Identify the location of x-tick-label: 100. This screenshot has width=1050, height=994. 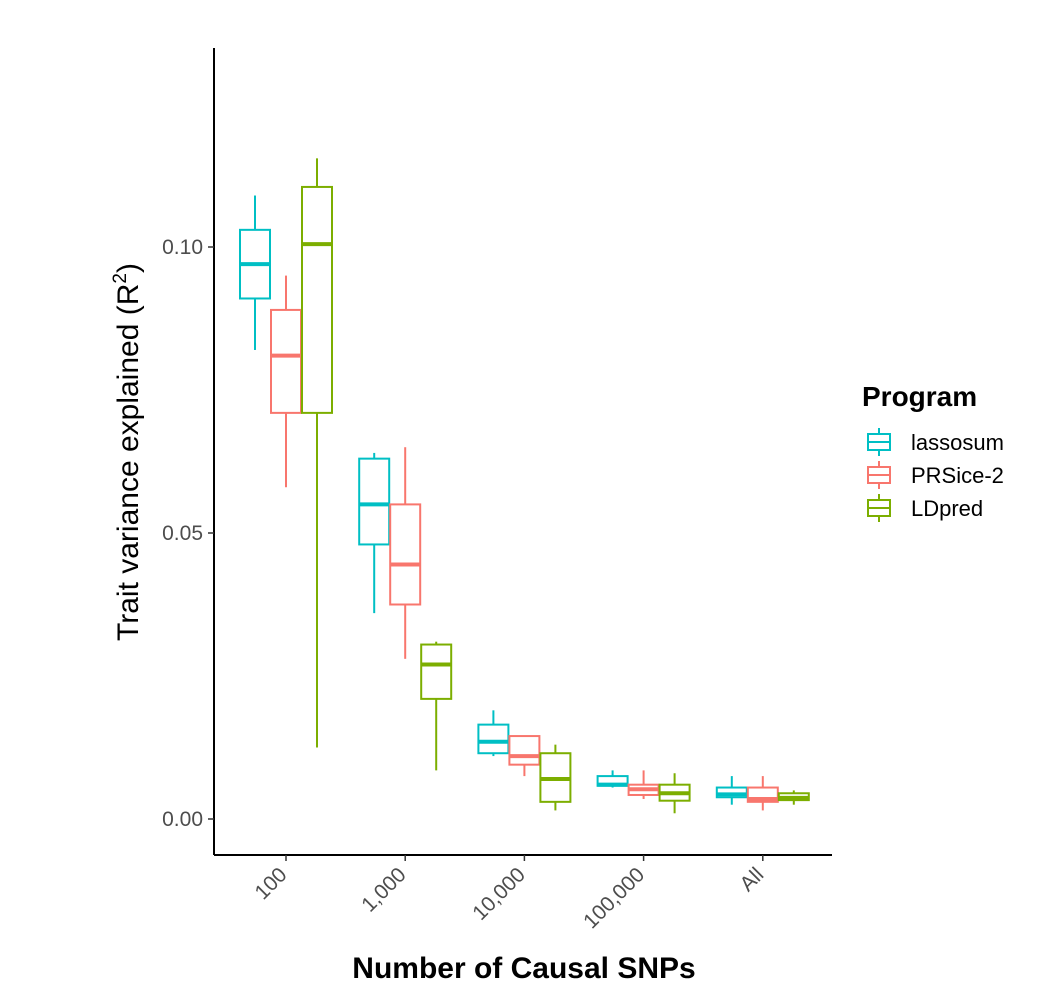
(270, 883).